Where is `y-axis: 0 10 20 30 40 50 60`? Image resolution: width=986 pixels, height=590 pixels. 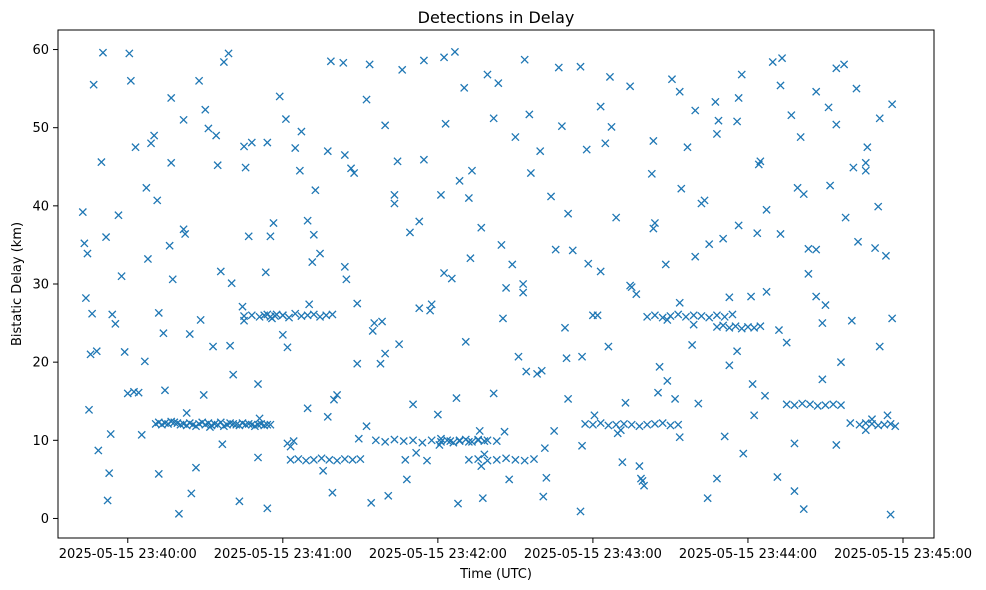
y-axis: 0 10 20 30 40 50 60 is located at coordinates (45, 285).